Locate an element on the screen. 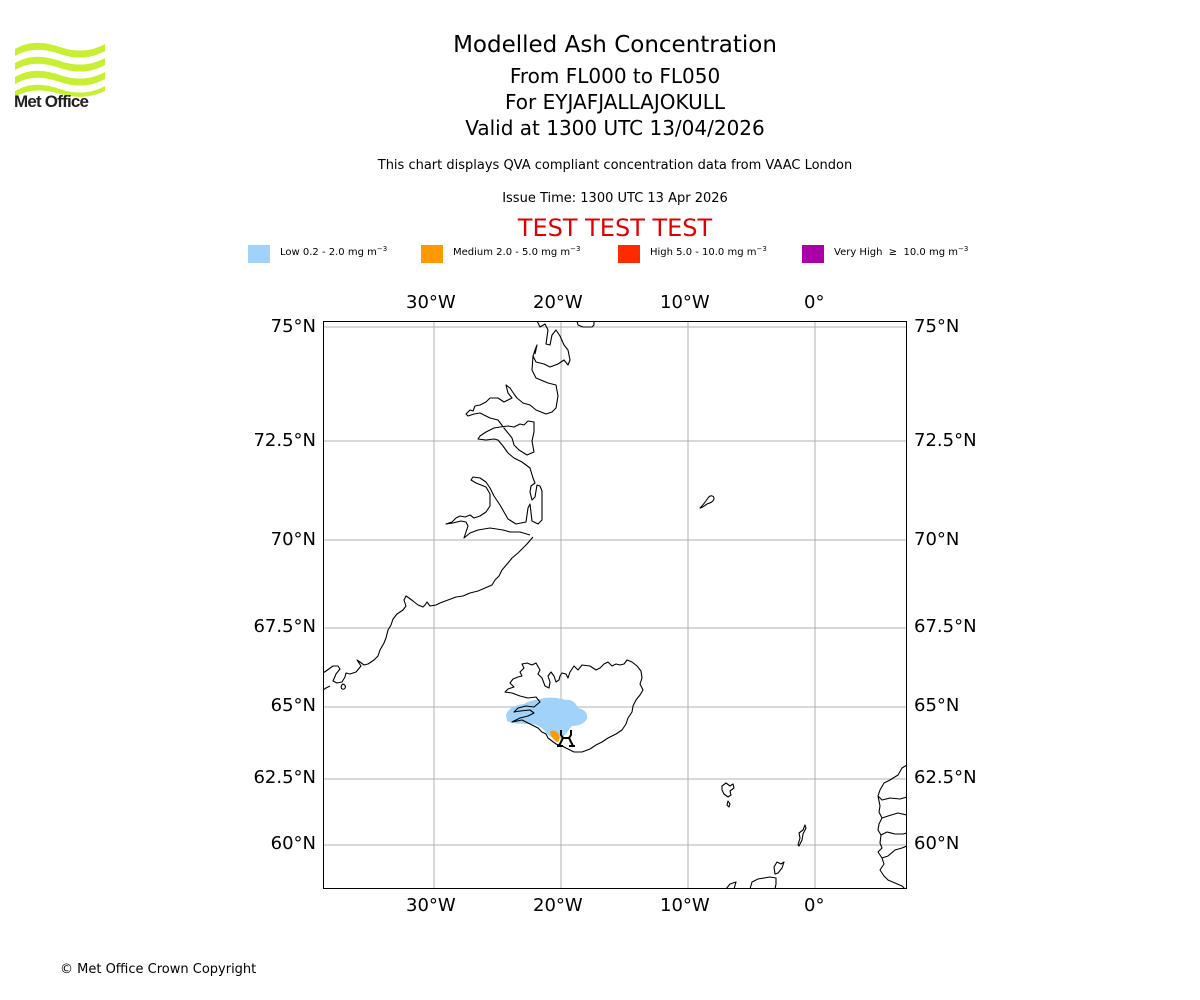 The height and width of the screenshot is (1000, 1200). ash-area-medium is located at coordinates (555, 736).